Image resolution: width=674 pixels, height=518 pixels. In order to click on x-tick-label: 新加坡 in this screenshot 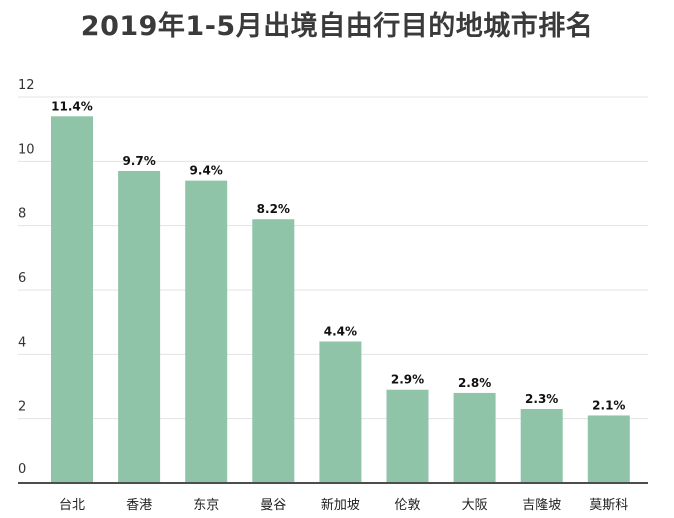, I will do `click(340, 505)`.